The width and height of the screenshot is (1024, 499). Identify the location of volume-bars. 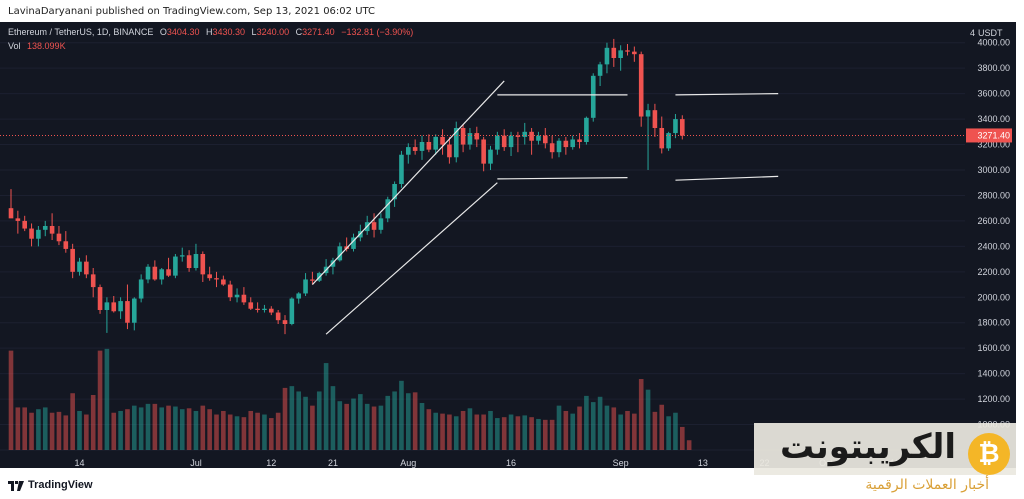
(350, 399).